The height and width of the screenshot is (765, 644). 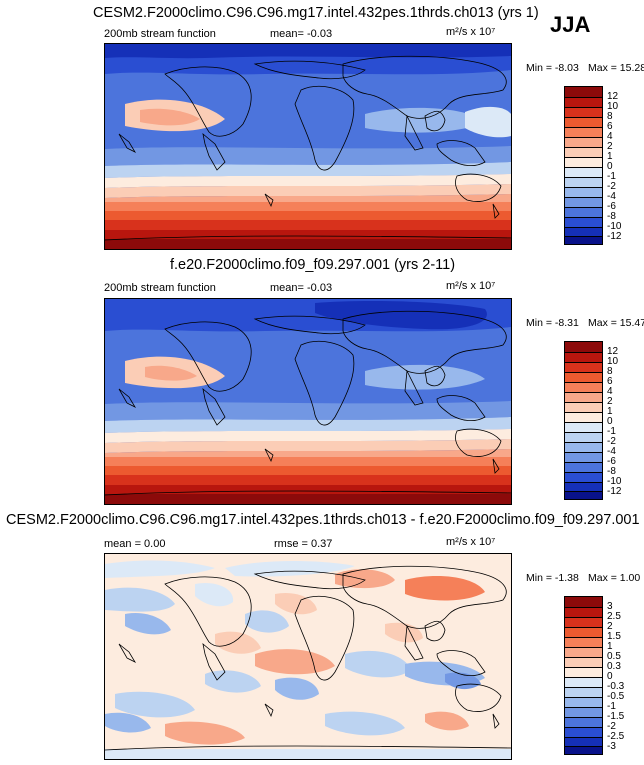 What do you see at coordinates (592, 420) in the screenshot?
I see `panel-2-colorbar: 12 10 8 6 4 2 1 0 -1 -2 -4 -6 -8 -10 -12` at bounding box center [592, 420].